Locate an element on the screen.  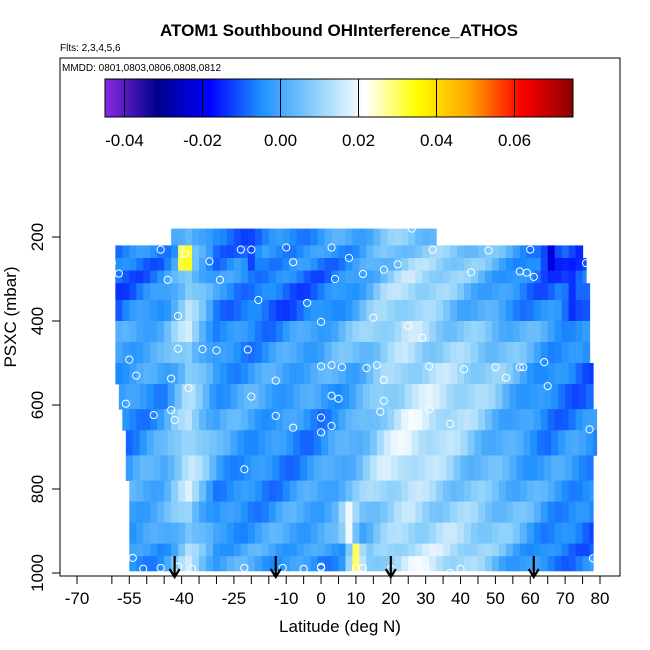
colorbar-tick-label: 0.04 is located at coordinates (436, 140).